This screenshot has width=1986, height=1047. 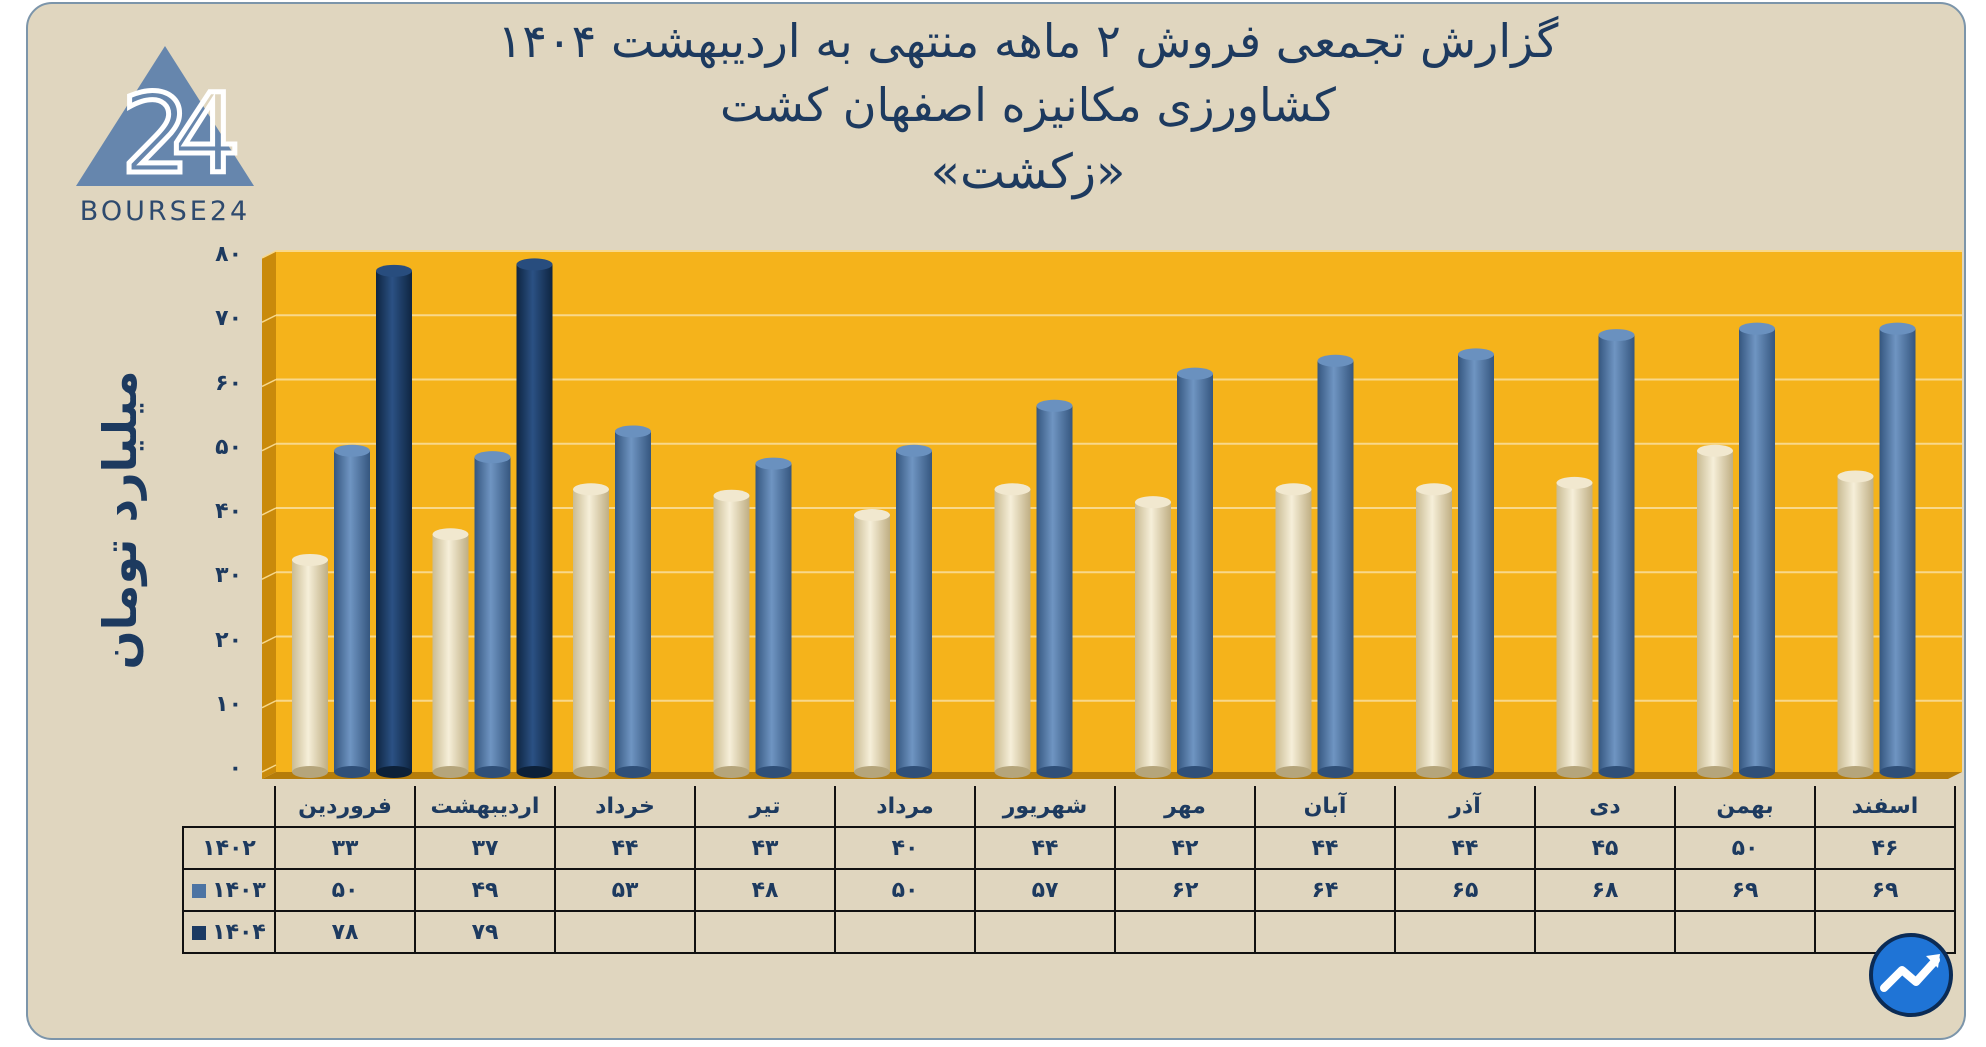 I want to click on category-label: مهر, so click(x=1185, y=807).